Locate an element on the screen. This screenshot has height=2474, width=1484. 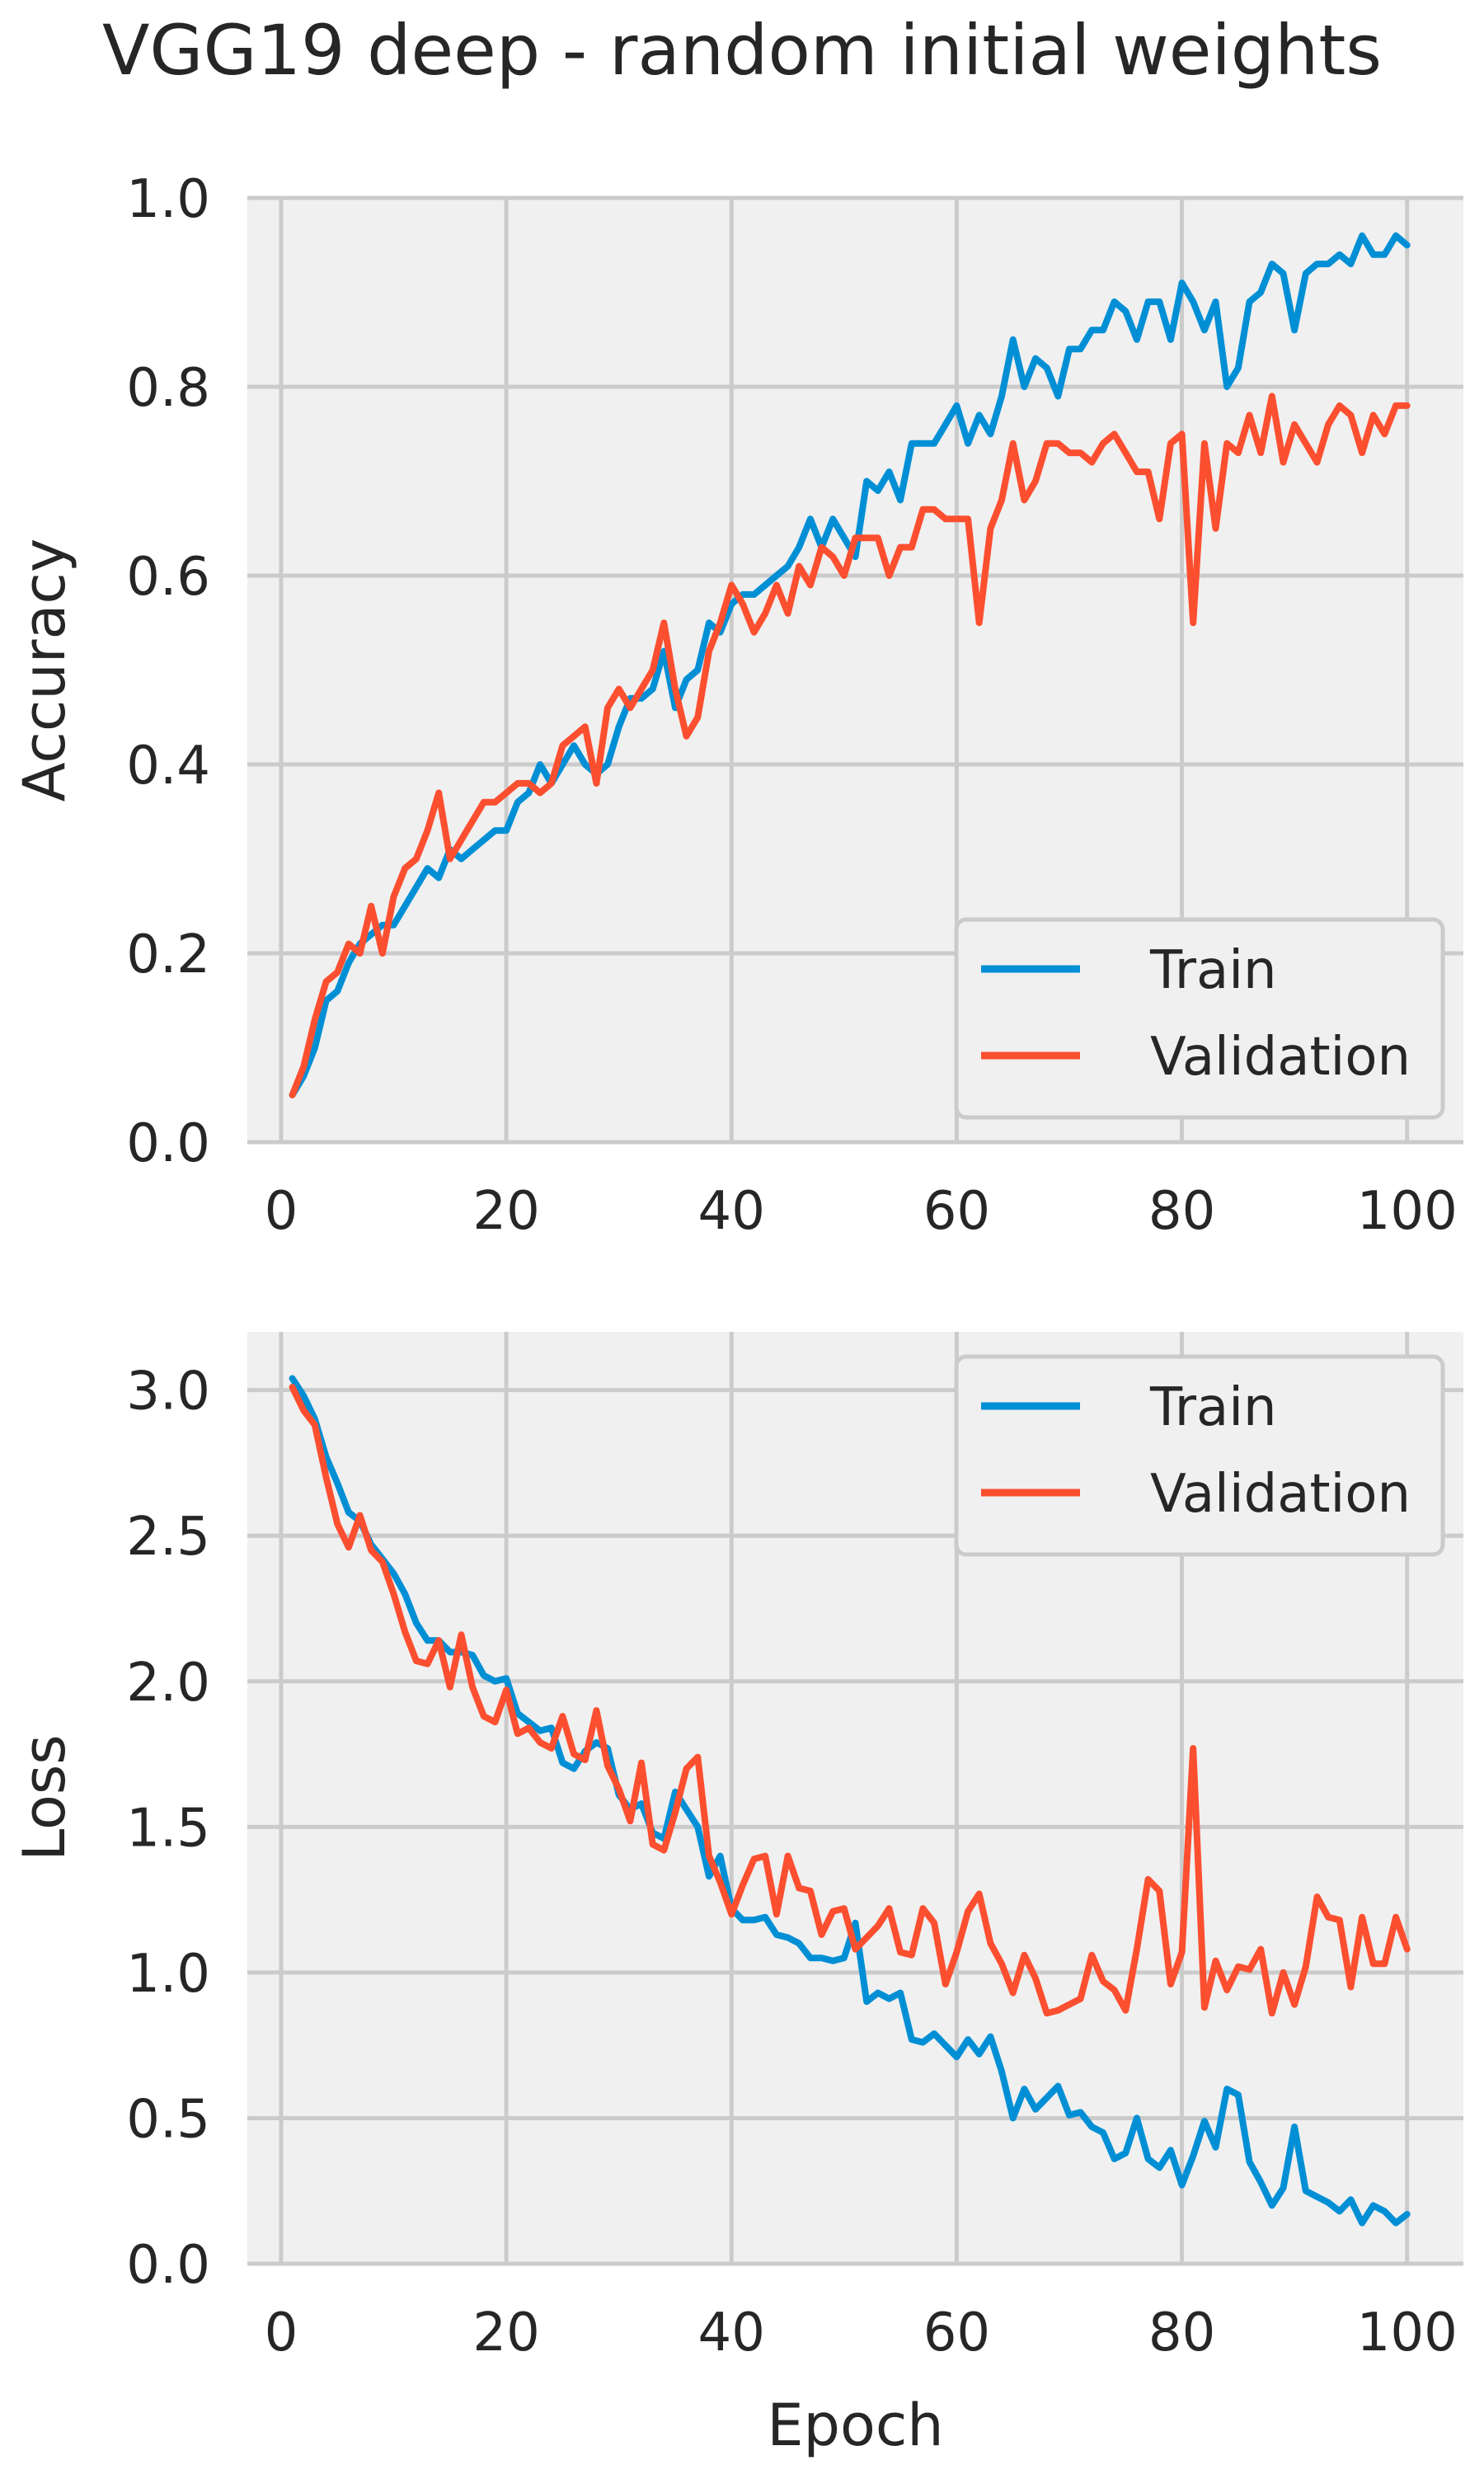
y-tick-label: 3.0 is located at coordinates (168, 1392).